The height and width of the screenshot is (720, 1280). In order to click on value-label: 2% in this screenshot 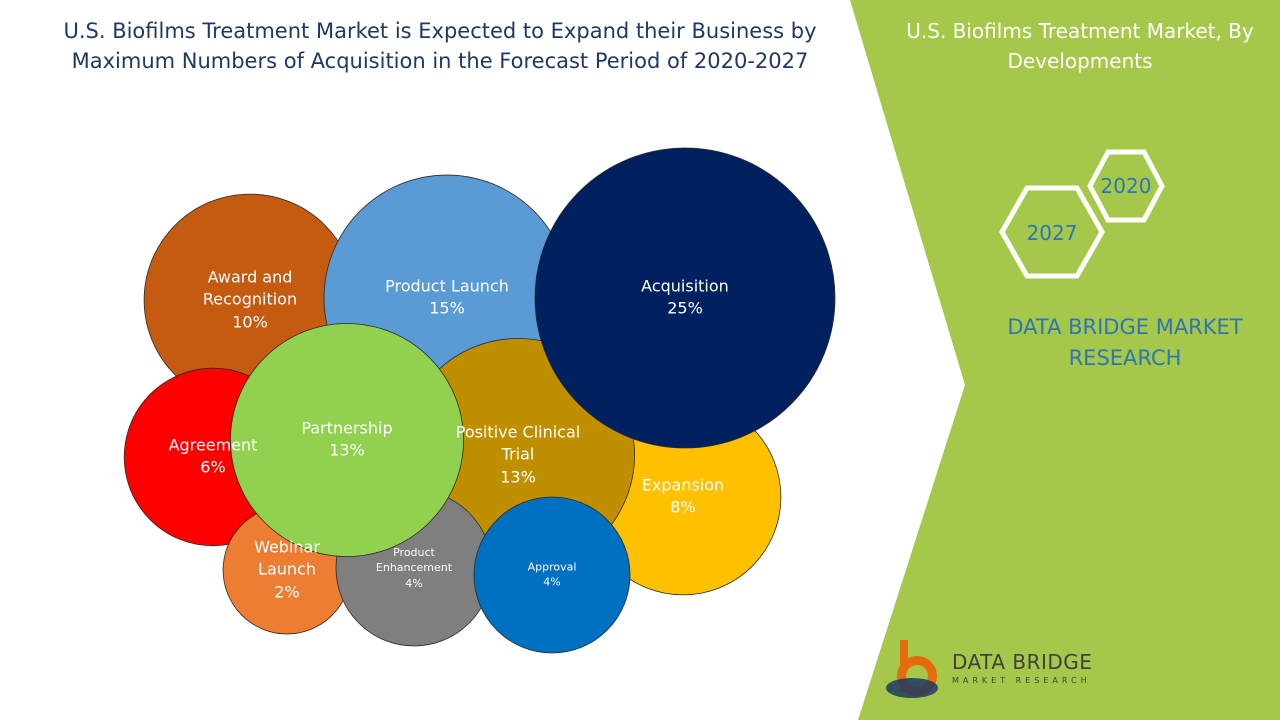, I will do `click(287, 592)`.